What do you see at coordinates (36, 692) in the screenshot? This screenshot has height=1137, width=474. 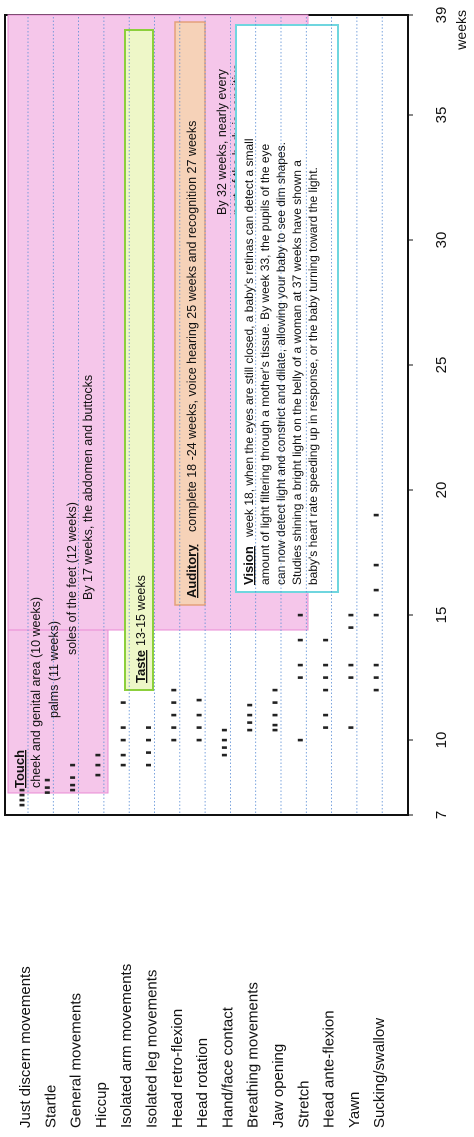 I see `touch-line-cheek: cheek and genital area (10 weeks)` at bounding box center [36, 692].